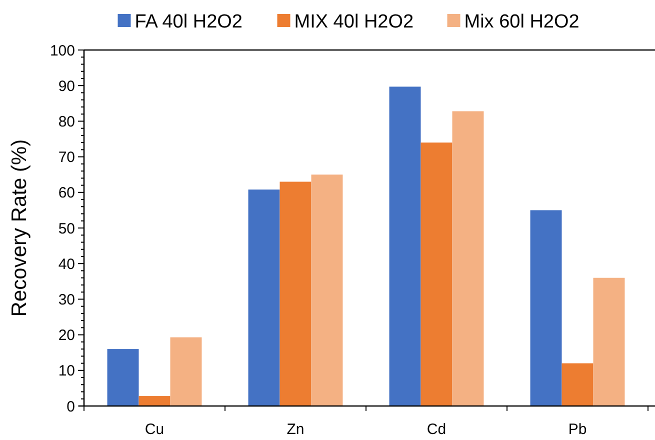  What do you see at coordinates (62, 51) in the screenshot?
I see `y-tick-label: 100` at bounding box center [62, 51].